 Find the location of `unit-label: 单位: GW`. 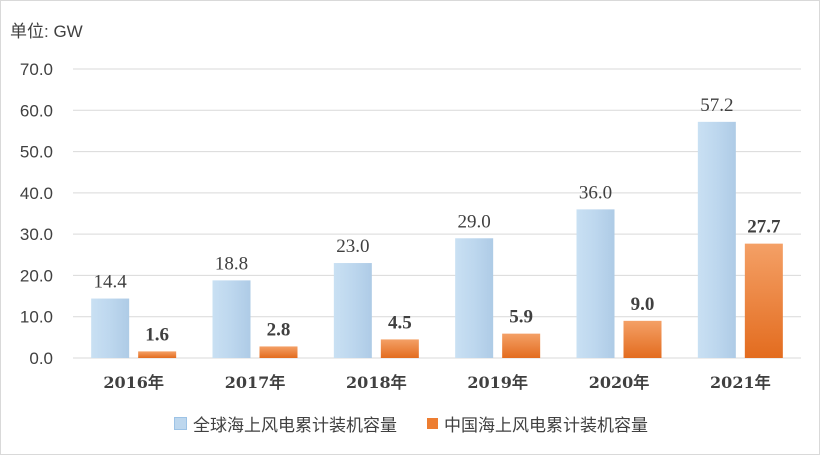

unit-label: 单位: GW is located at coordinates (46, 31).